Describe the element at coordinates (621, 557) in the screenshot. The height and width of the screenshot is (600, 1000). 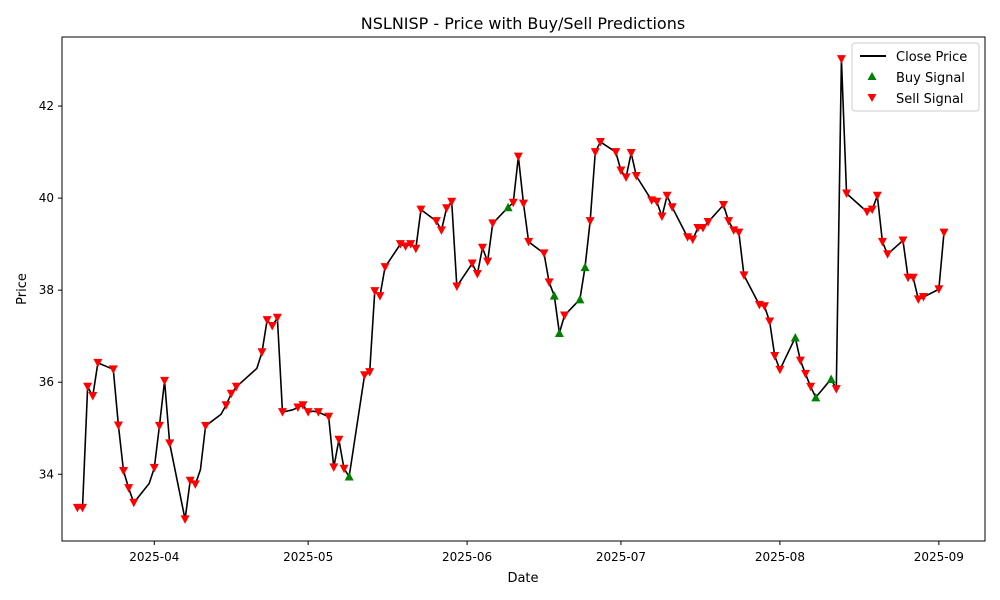
I see `x-tick-label: 2025-07` at that location.